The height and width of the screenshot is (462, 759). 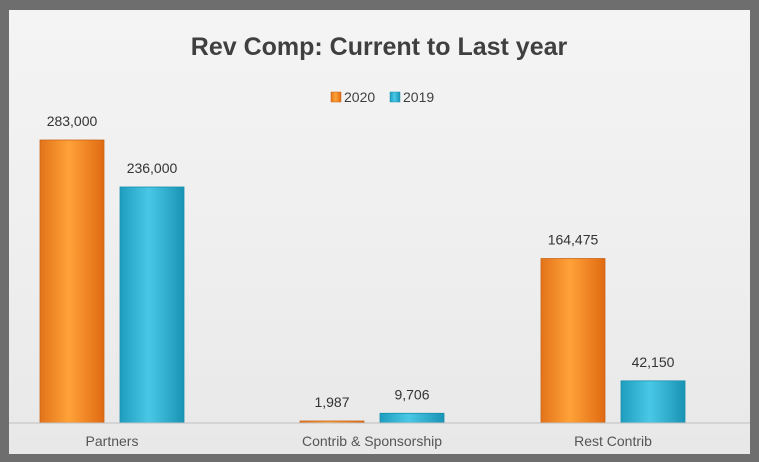 I want to click on data-label-contrib-sponsorship-2020: 1,987, so click(x=331, y=402).